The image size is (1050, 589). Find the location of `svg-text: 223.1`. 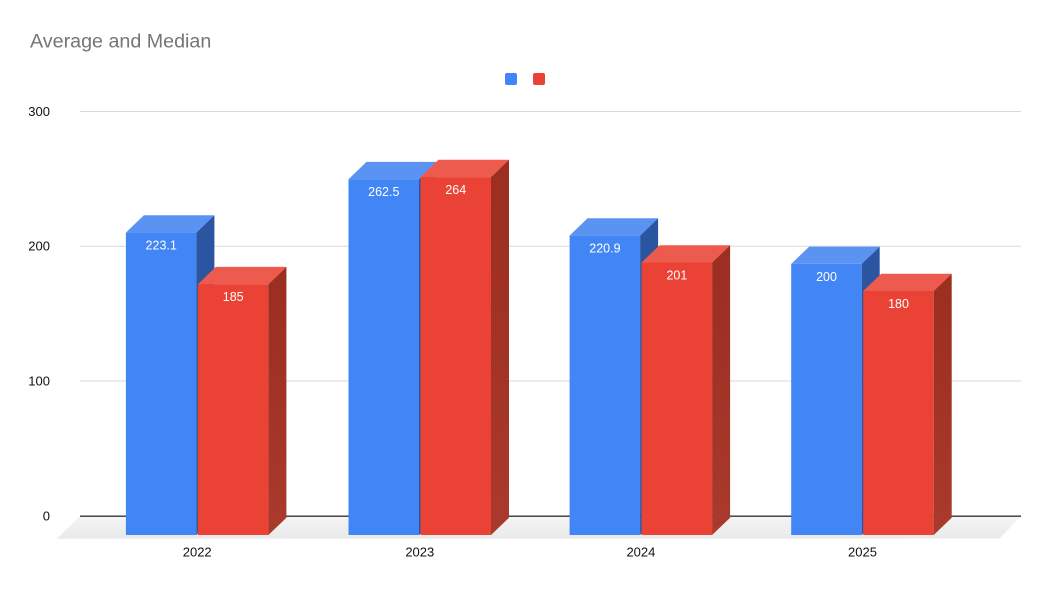

svg-text: 223.1 is located at coordinates (161, 246).